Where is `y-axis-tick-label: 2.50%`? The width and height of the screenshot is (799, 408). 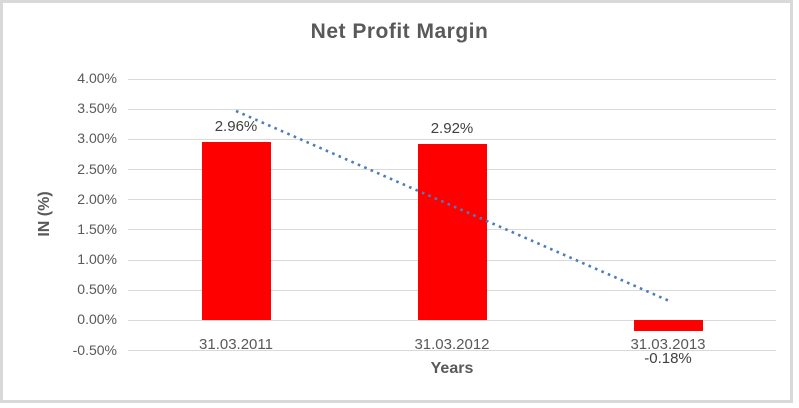
y-axis-tick-label: 2.50% is located at coordinates (97, 168).